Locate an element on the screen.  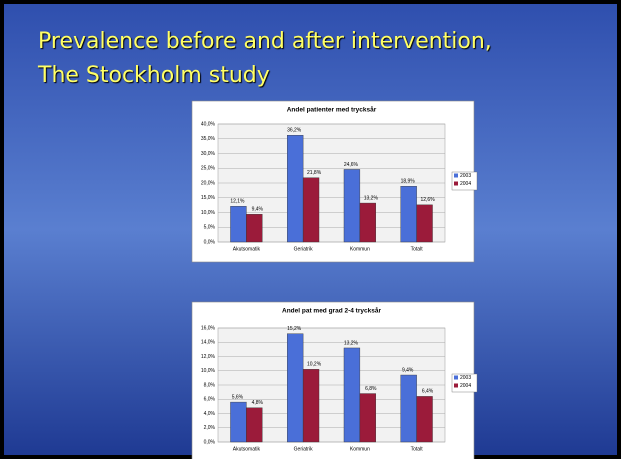
value-label: 10,2% is located at coordinates (314, 365).